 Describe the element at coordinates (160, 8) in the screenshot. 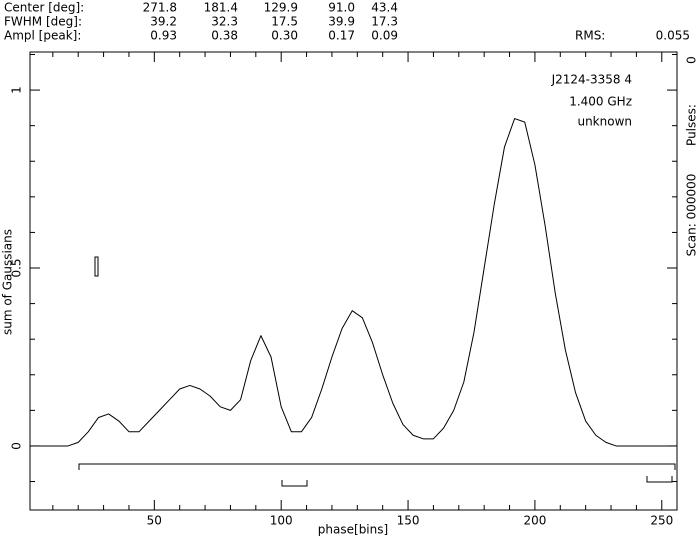

I see `header-value: 271.8` at that location.